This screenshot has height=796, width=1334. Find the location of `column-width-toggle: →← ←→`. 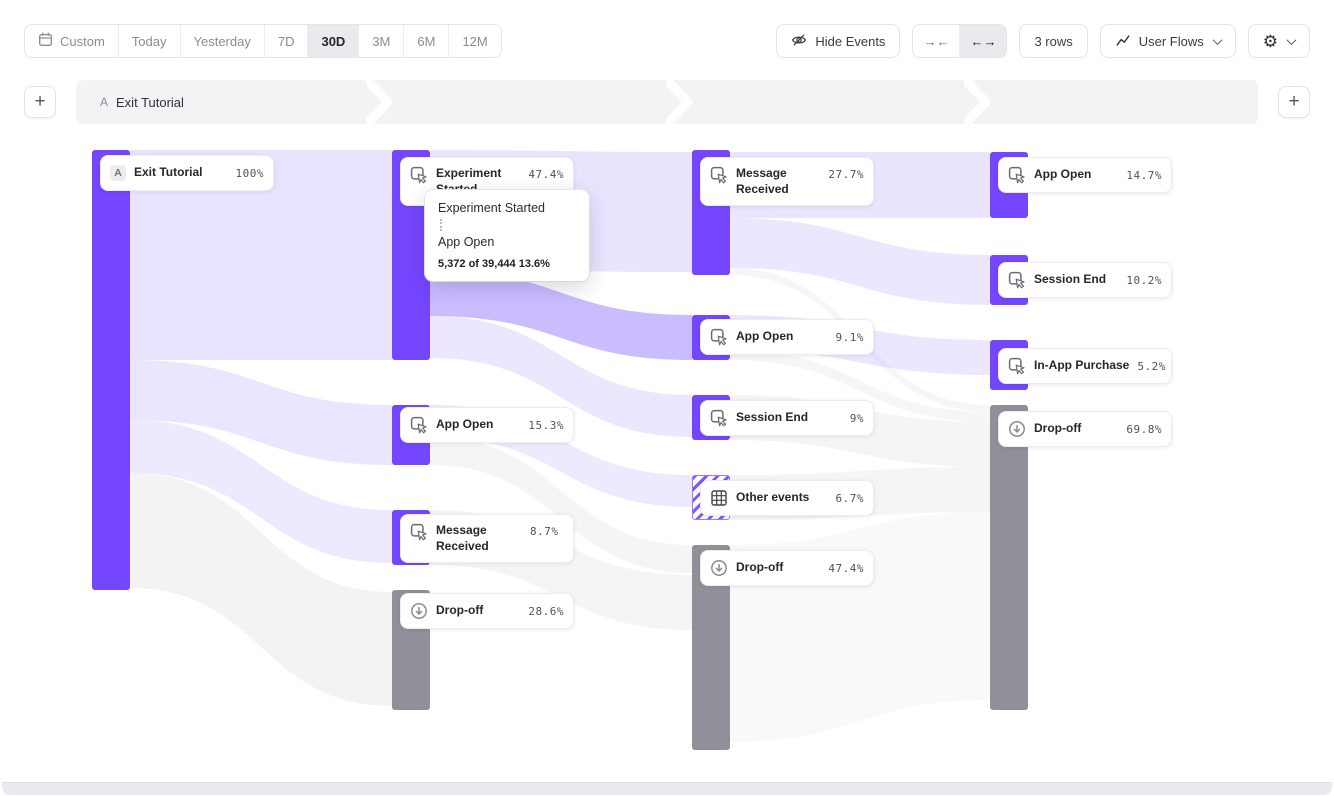

column-width-toggle: →← ←→ is located at coordinates (960, 41).